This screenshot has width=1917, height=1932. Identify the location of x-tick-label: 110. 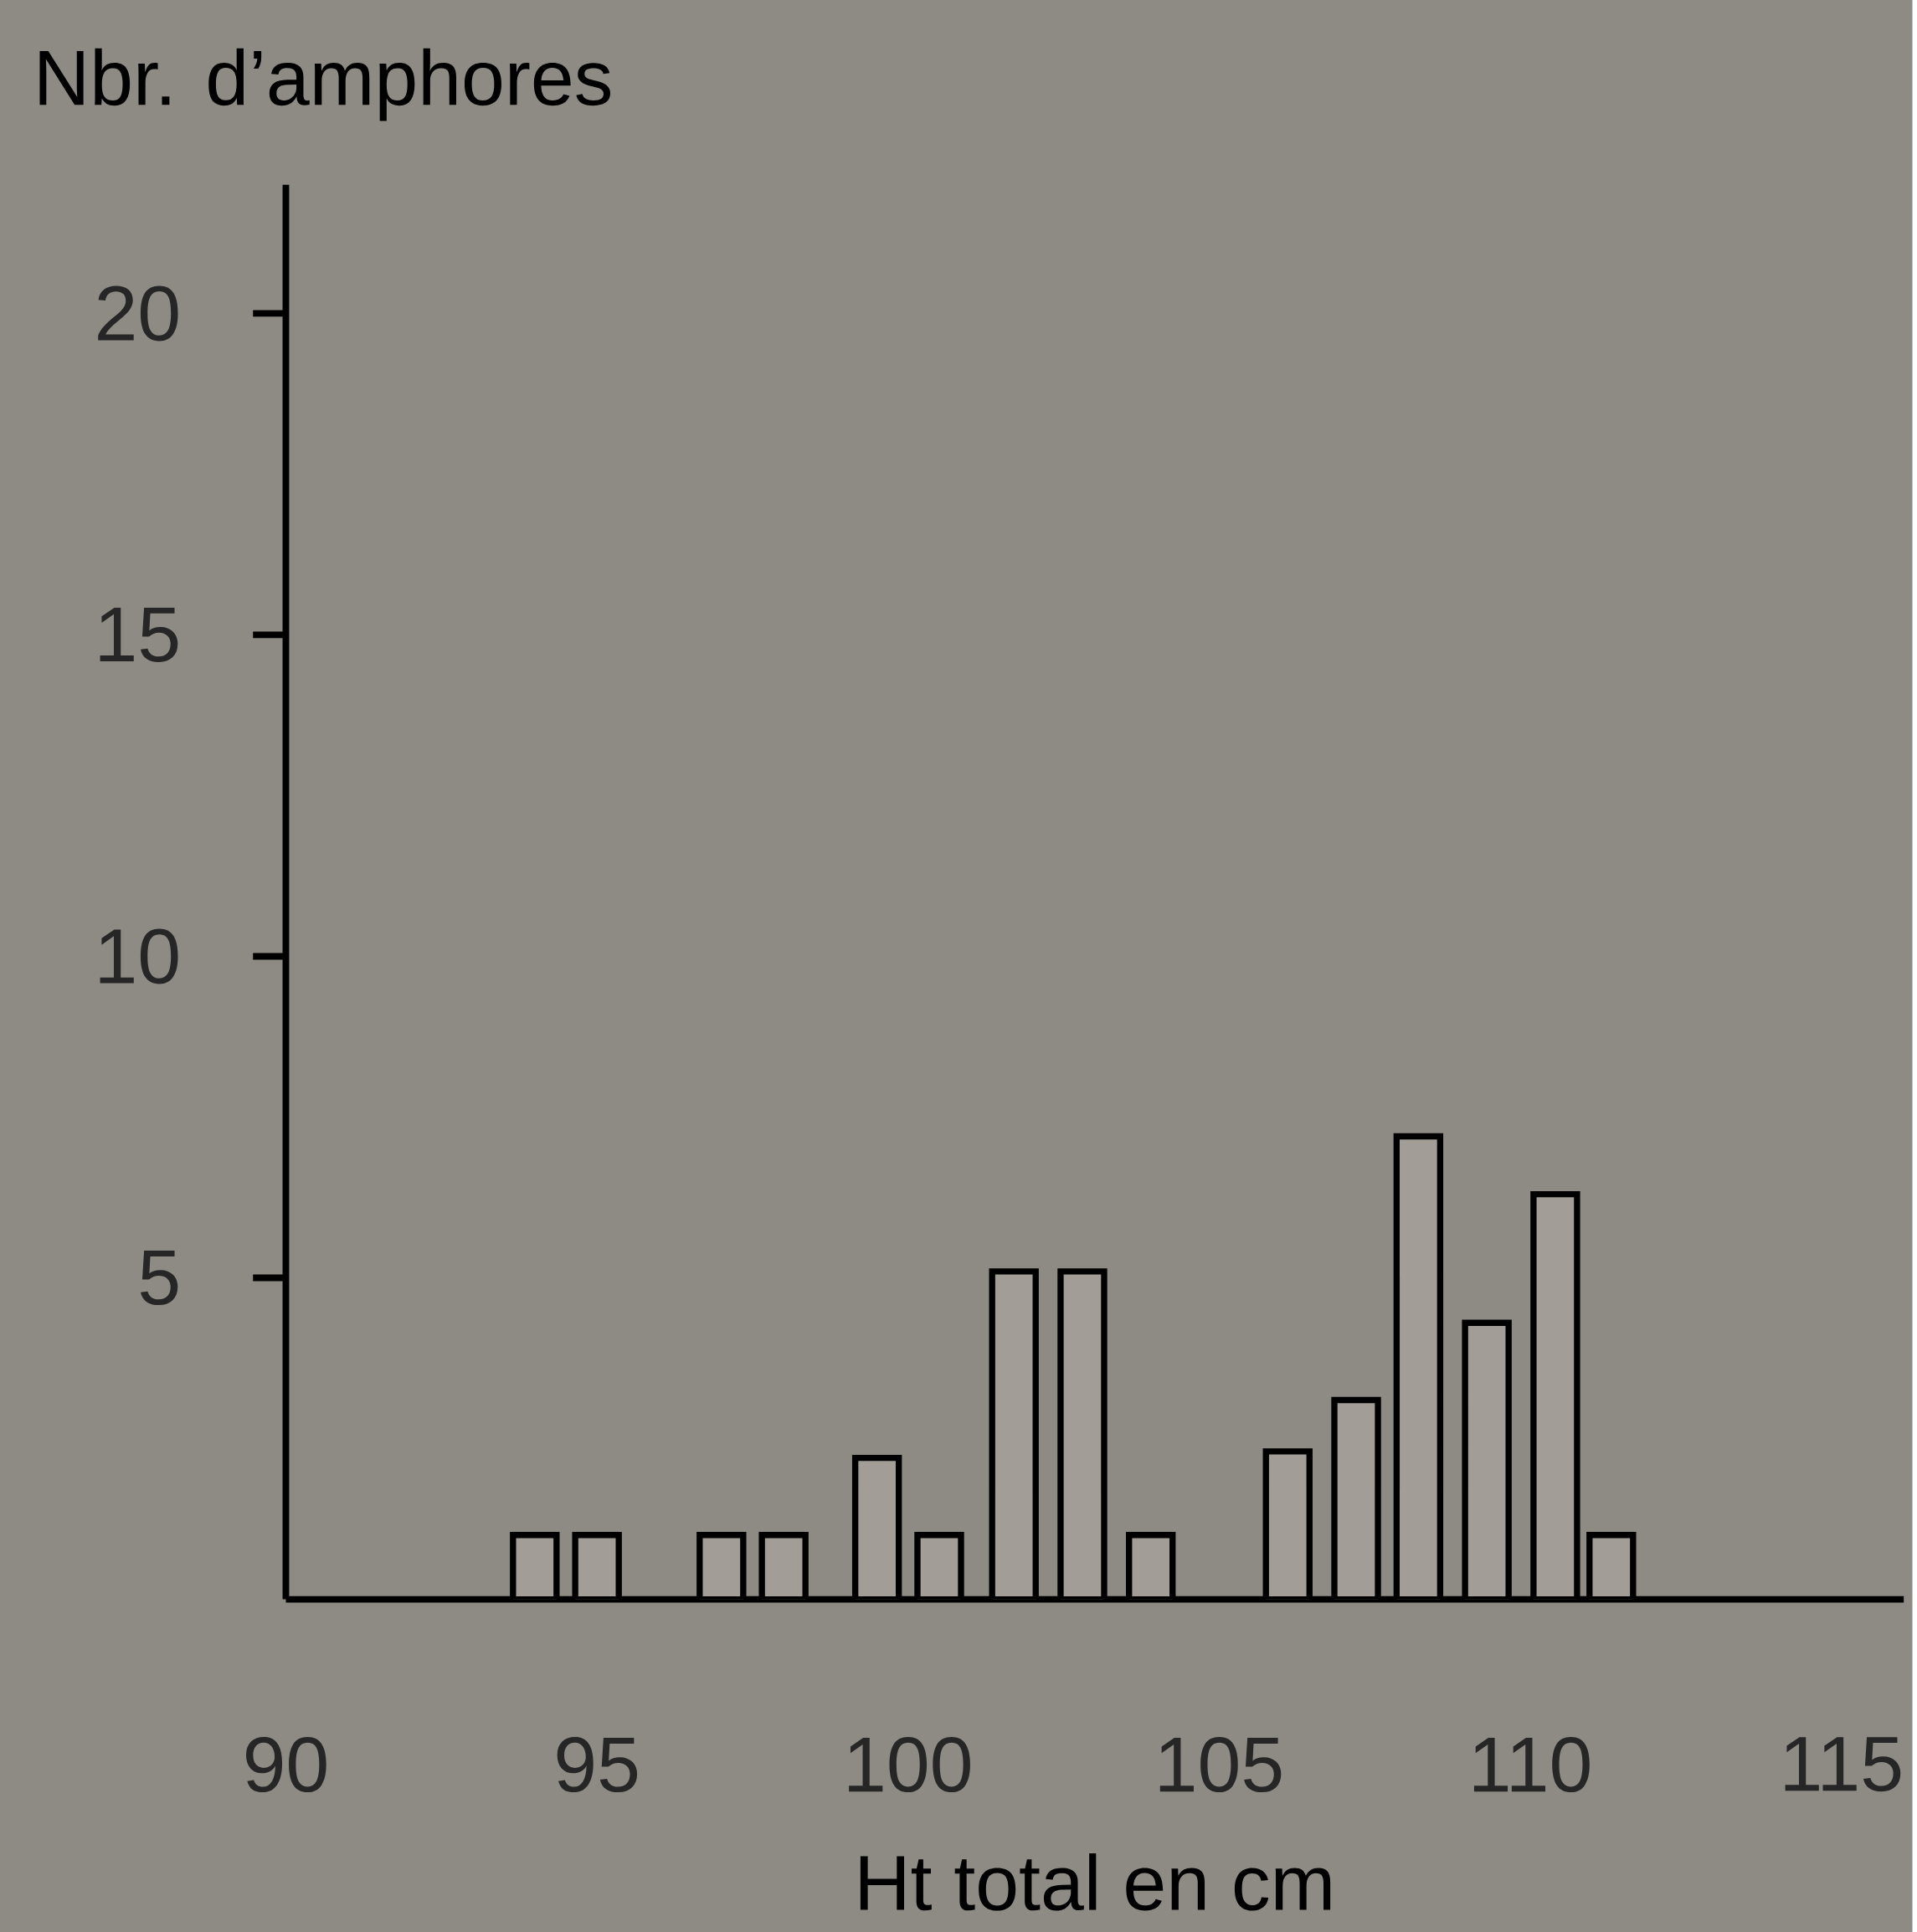
(1531, 1765).